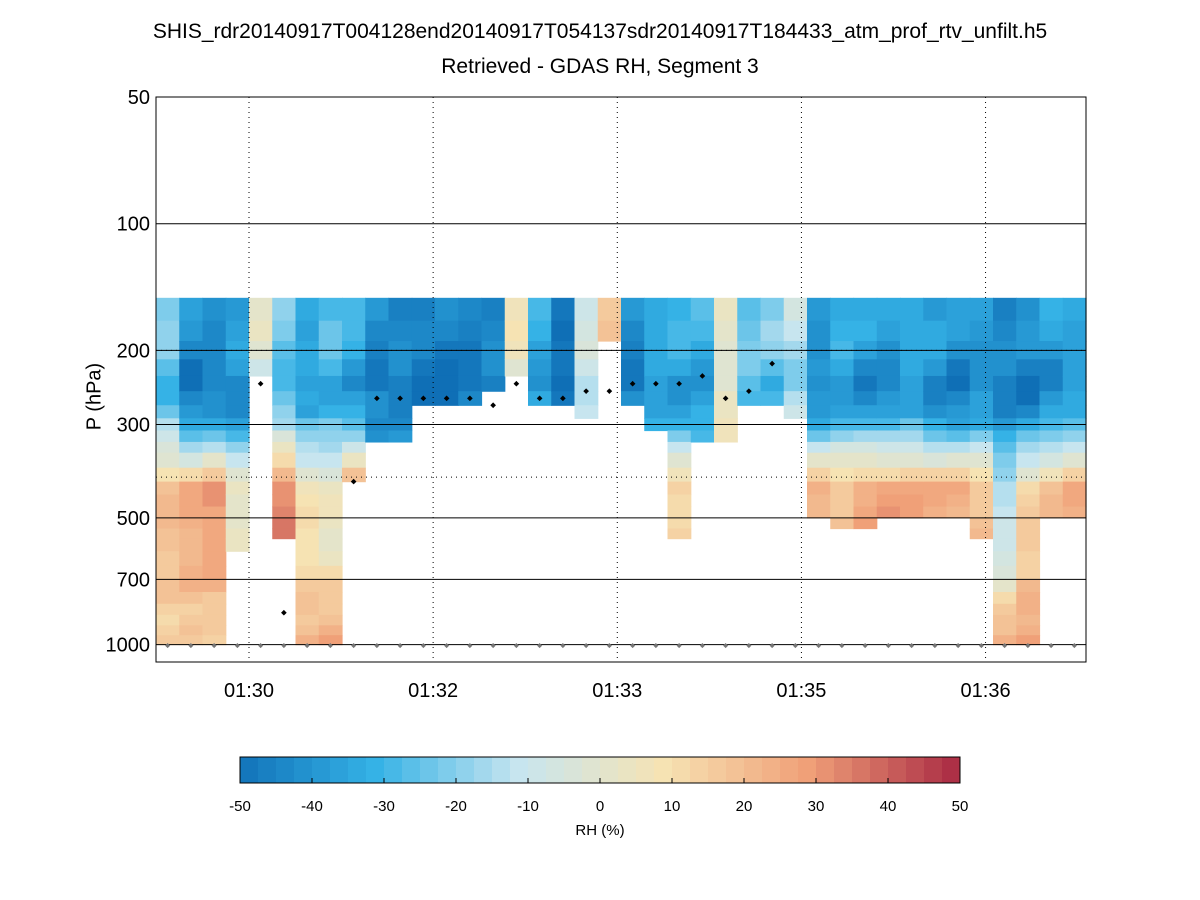 The width and height of the screenshot is (1200, 900). What do you see at coordinates (960, 806) in the screenshot?
I see `colorbar-tick-label: 50` at bounding box center [960, 806].